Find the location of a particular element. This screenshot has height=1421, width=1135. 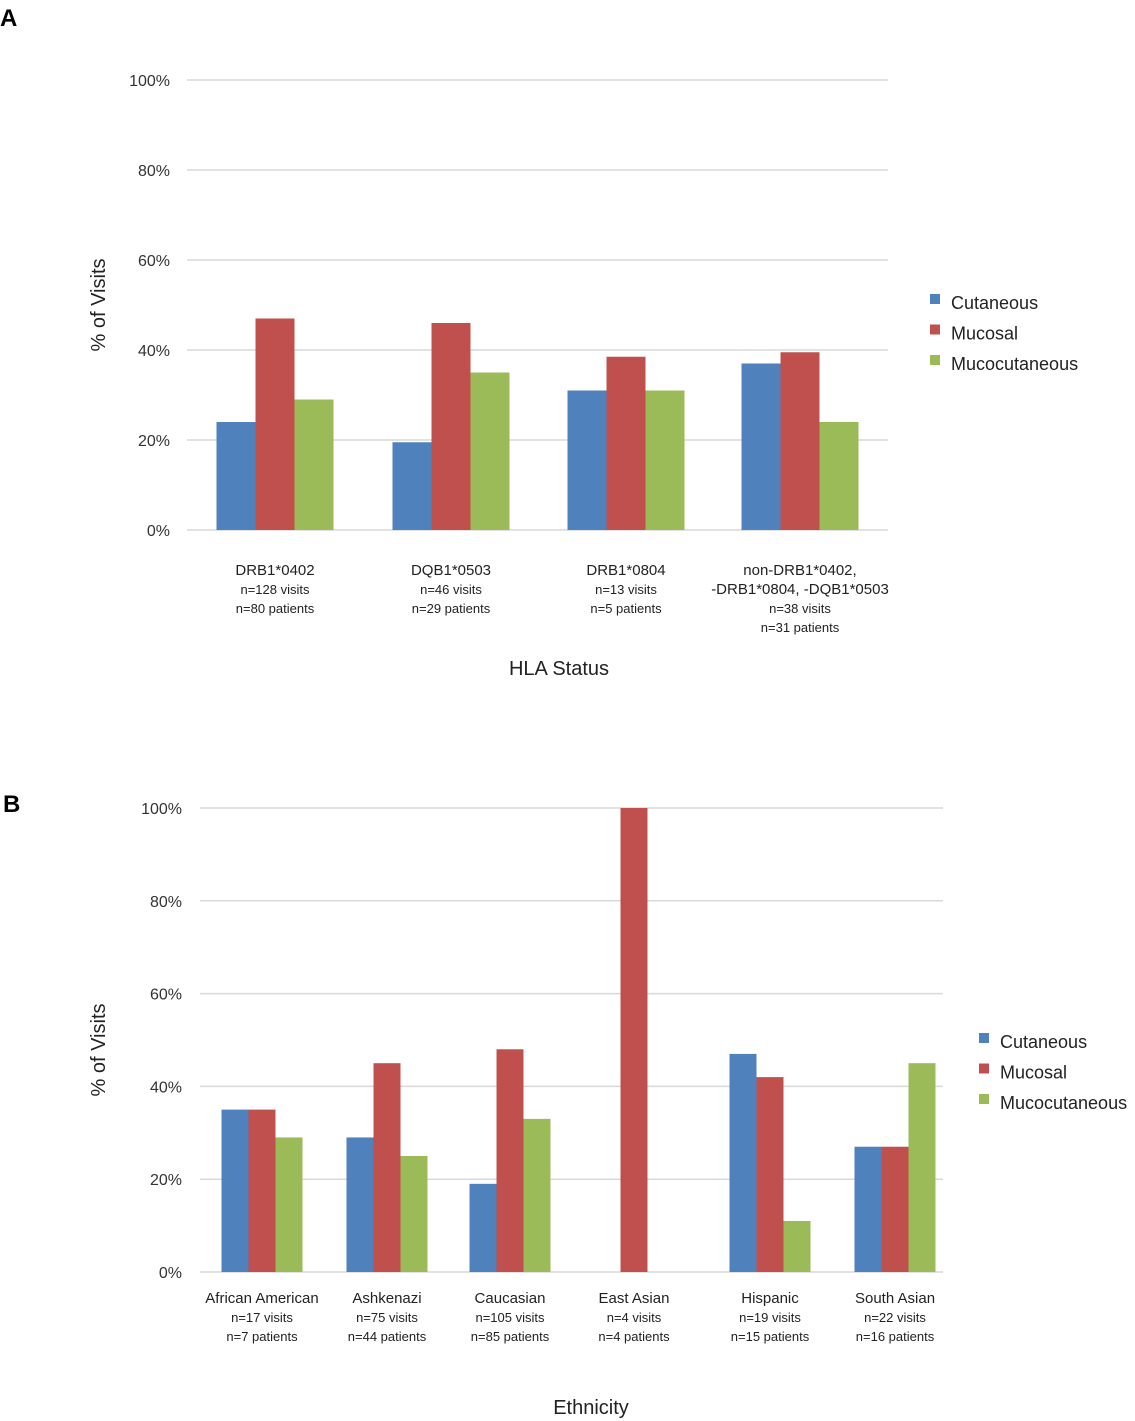

x-category-label: n=22 visits is located at coordinates (895, 1317).